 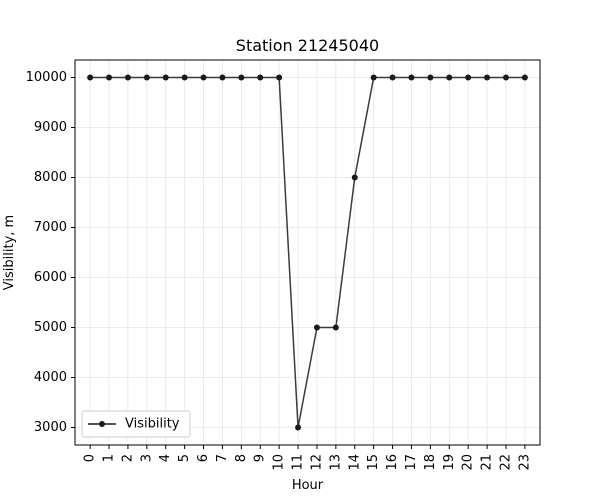 I want to click on x-tick-label: 5, so click(x=184, y=458).